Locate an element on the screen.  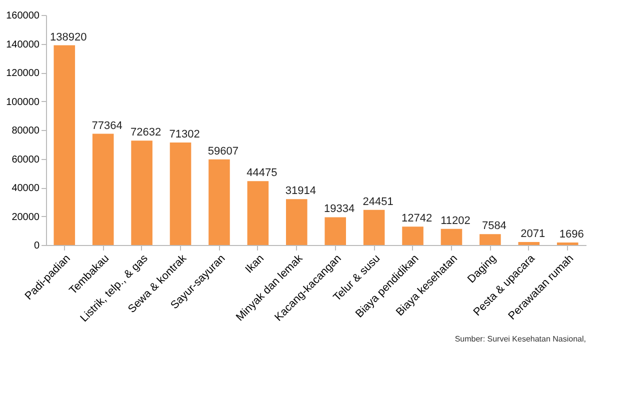
y-tick-label: 40000 is located at coordinates (26, 188).